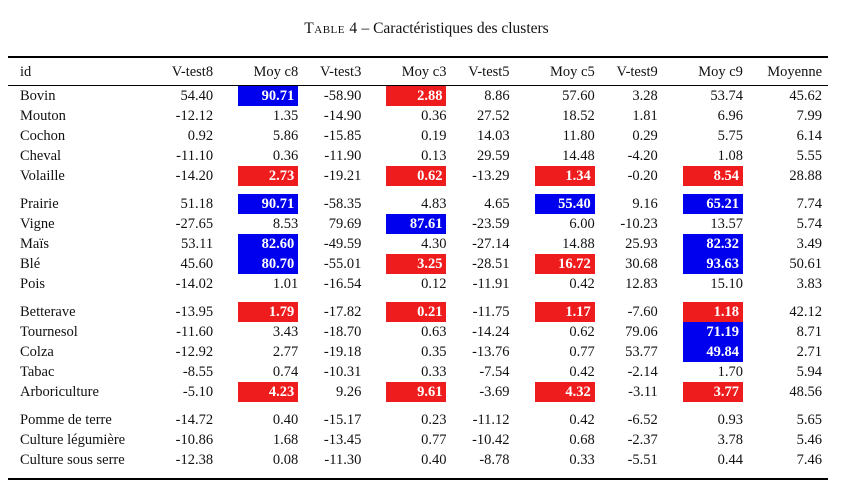 Image resolution: width=853 pixels, height=487 pixels. What do you see at coordinates (582, 372) in the screenshot?
I see `cell-value: 0.42` at bounding box center [582, 372].